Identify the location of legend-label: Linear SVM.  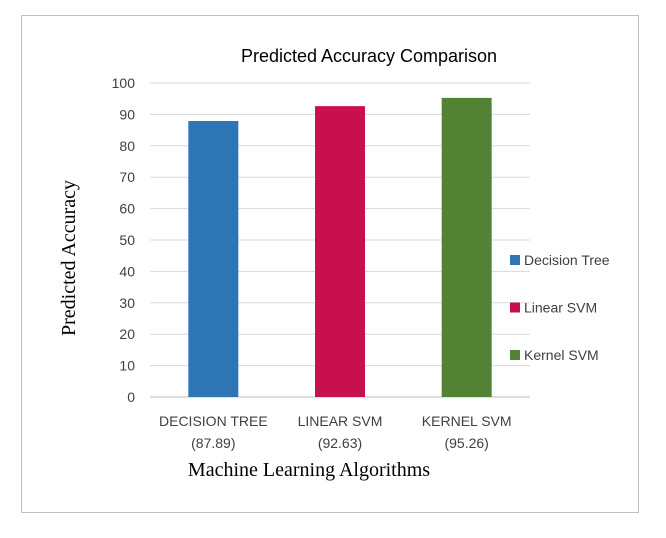
(560, 308).